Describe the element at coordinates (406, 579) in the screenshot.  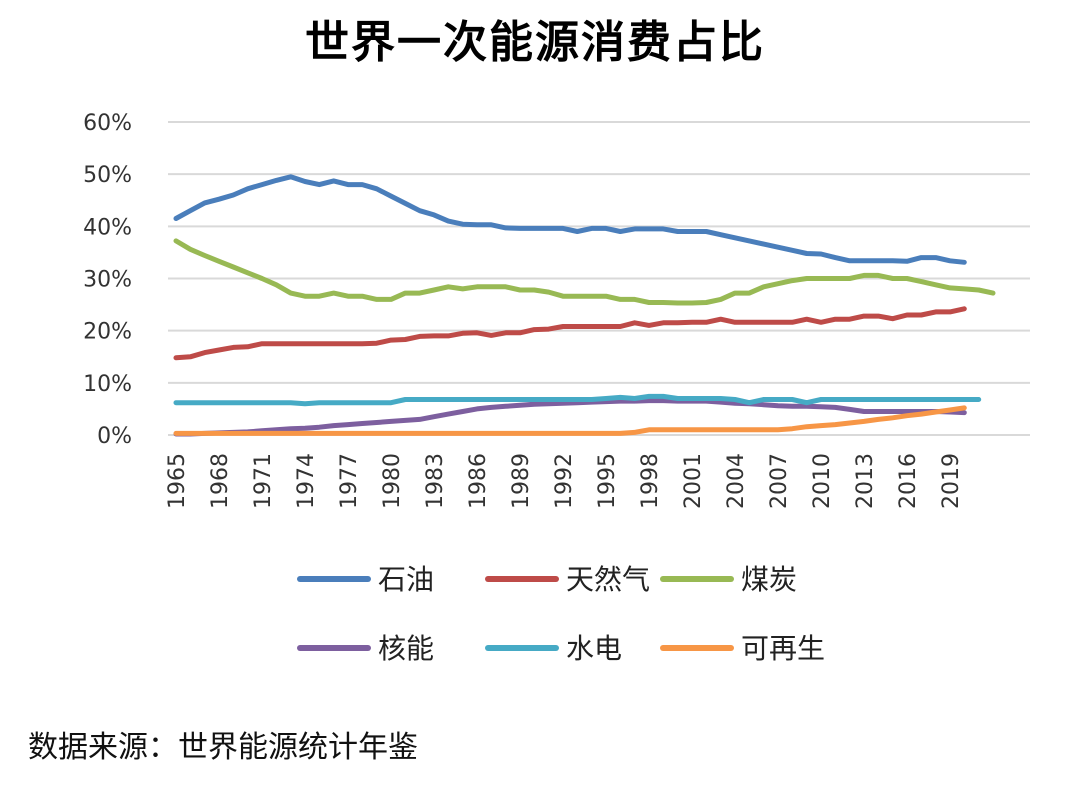
I see `legend-label: 石油` at that location.